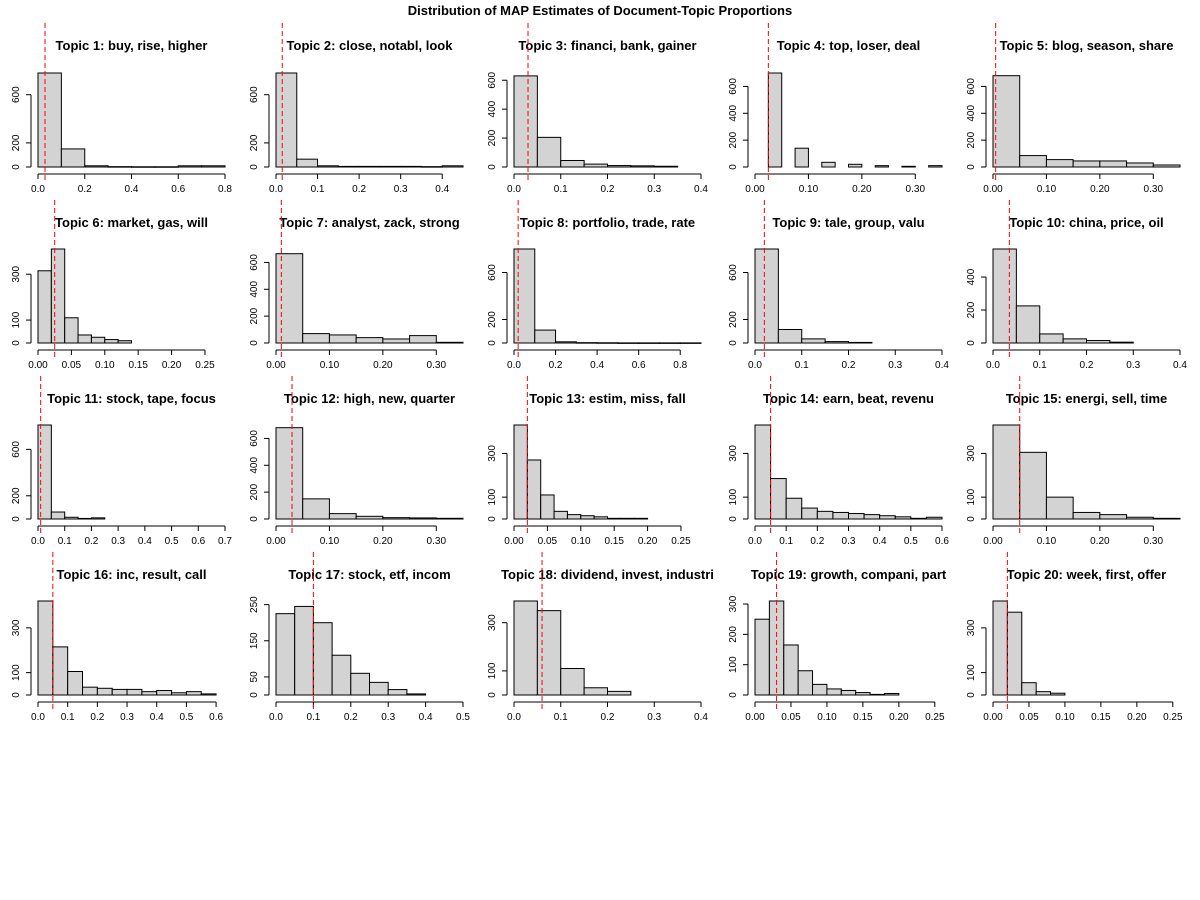 The width and height of the screenshot is (1200, 900). What do you see at coordinates (131, 398) in the screenshot?
I see `panel-title: Topic 11: stock, tape, focus` at bounding box center [131, 398].